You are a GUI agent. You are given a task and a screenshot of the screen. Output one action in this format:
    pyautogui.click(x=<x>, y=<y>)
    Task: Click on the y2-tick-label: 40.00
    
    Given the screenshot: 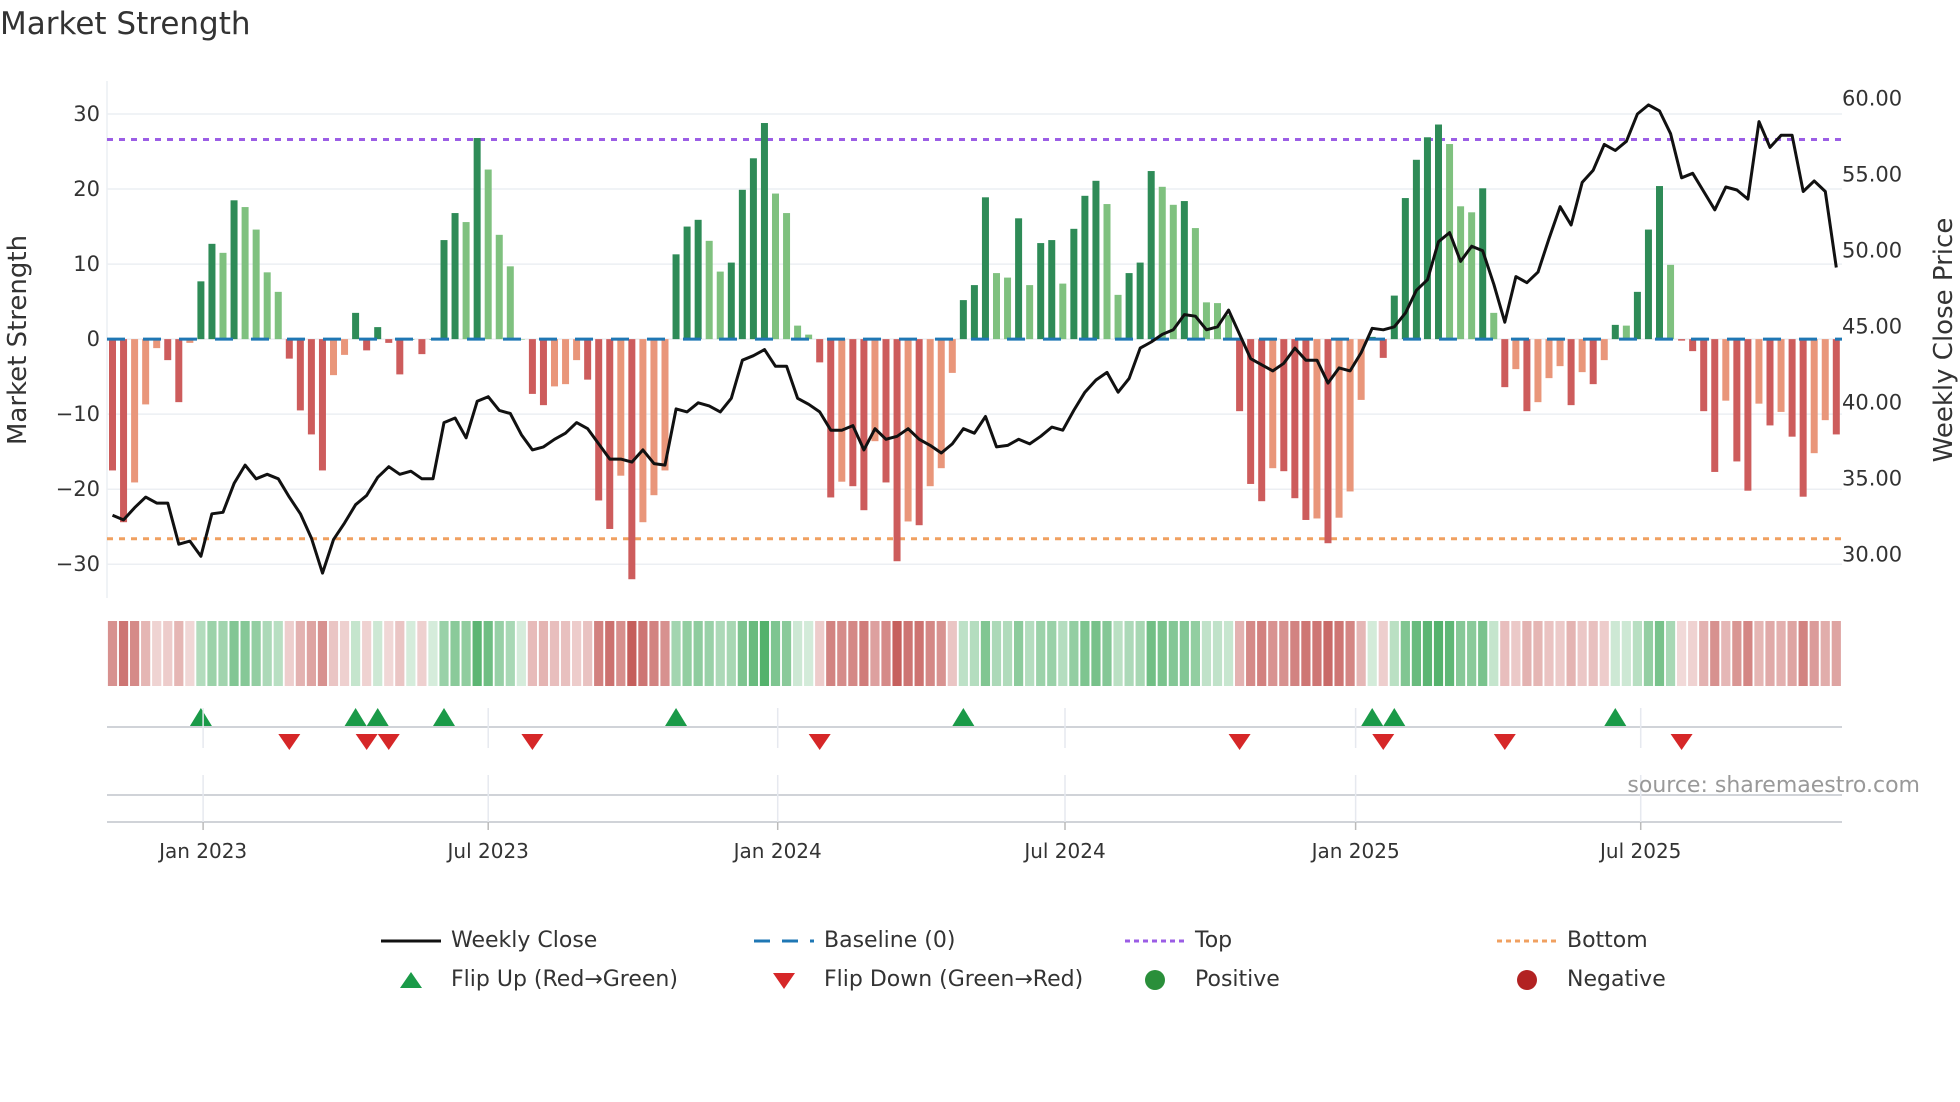 What is the action you would take?
    pyautogui.click(x=1872, y=402)
    